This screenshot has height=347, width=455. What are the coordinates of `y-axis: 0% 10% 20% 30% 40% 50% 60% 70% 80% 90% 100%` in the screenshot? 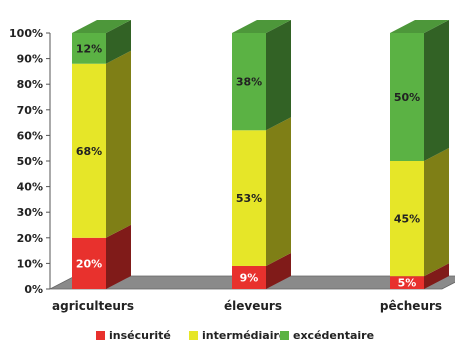 It's located at (30, 161).